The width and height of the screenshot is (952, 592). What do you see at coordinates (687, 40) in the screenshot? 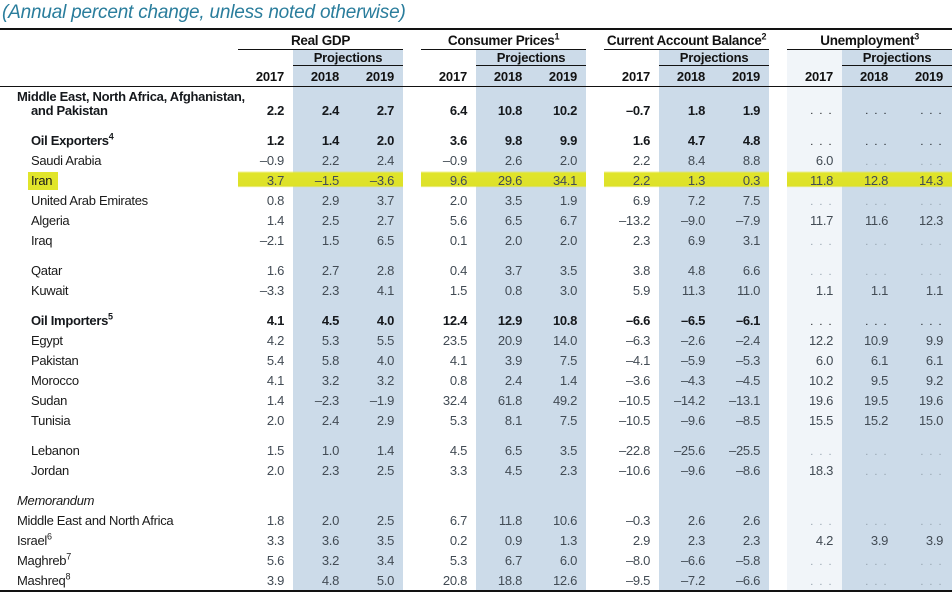
I see `column-group-header: Current Account Balance2` at bounding box center [687, 40].